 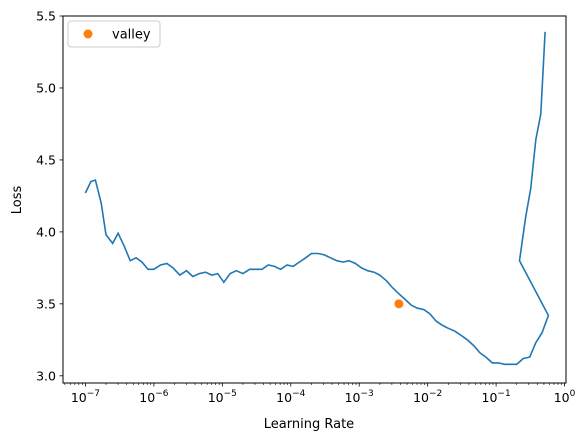 What do you see at coordinates (222, 397) in the screenshot?
I see `x-tick-label: 10⁻⁵` at bounding box center [222, 397].